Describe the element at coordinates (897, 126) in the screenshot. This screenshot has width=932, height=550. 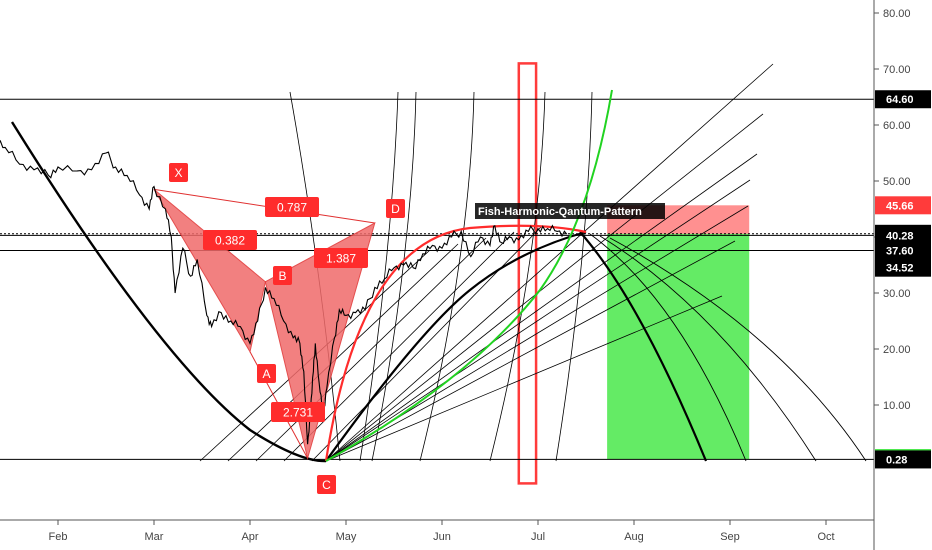
I see `y-tick-label-5: 60.00` at that location.